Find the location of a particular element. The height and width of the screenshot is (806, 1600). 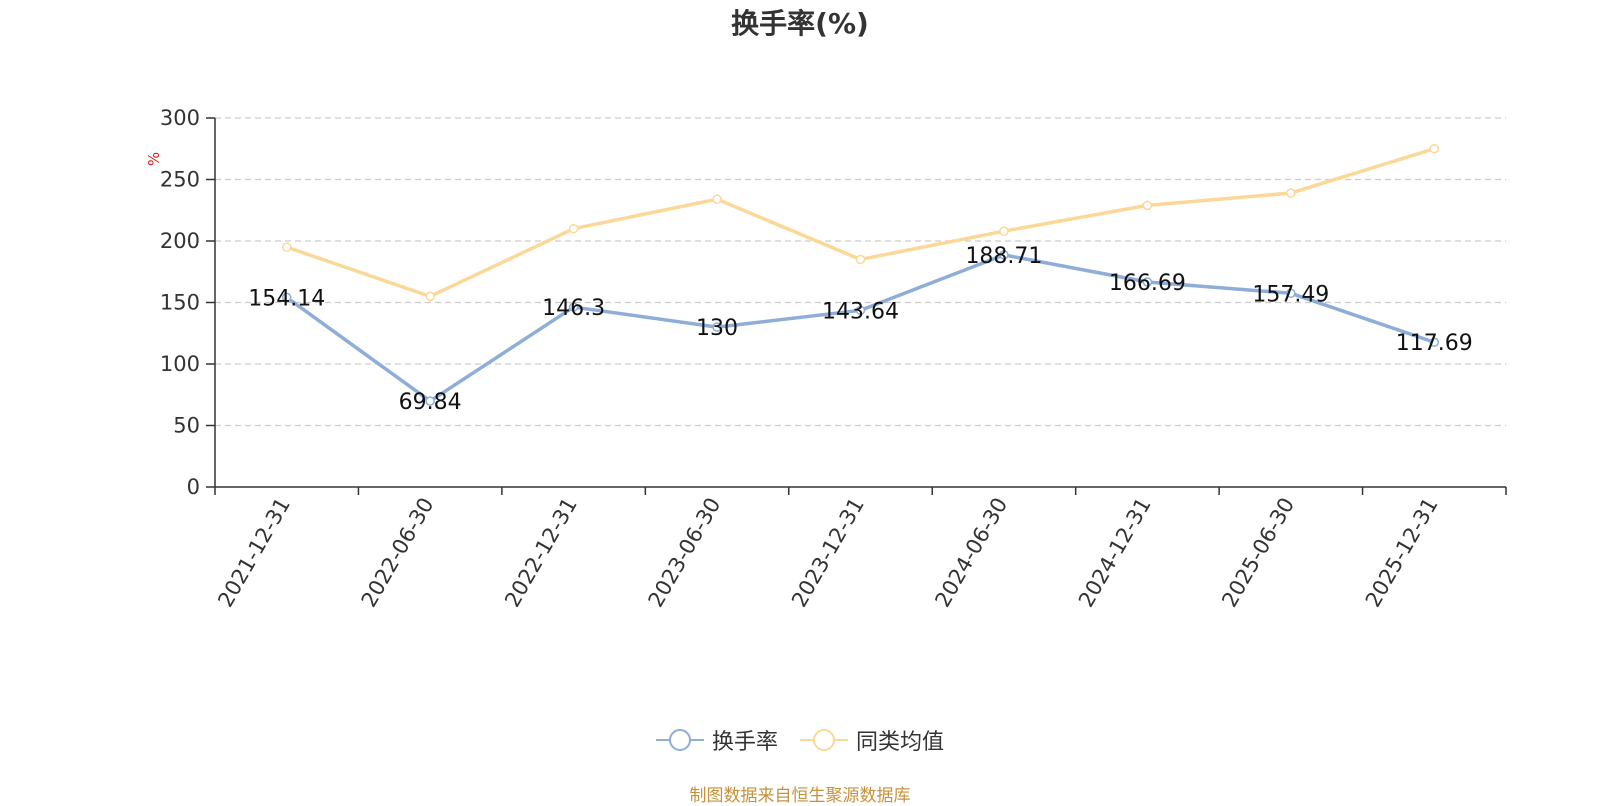

y-tick-label: 200 is located at coordinates (180, 241).